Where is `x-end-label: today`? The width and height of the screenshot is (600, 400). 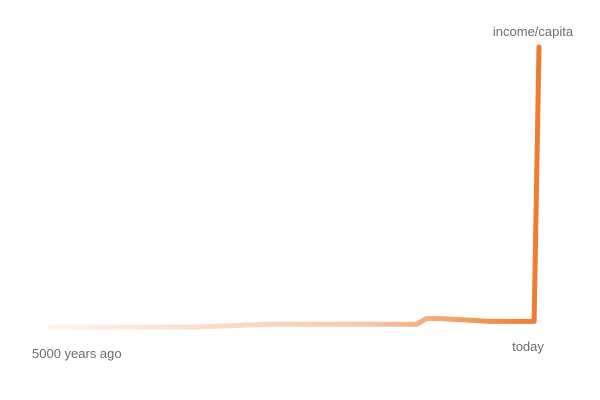
x-end-label: today is located at coordinates (528, 346).